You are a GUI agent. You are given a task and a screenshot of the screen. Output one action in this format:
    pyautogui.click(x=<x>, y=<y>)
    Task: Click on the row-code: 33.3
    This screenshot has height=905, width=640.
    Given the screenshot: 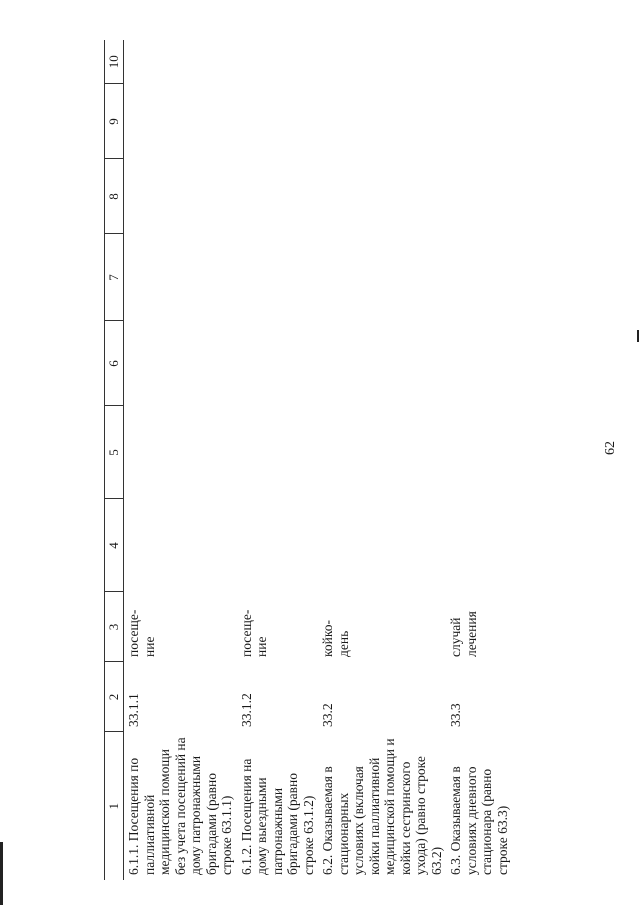 What is the action you would take?
    pyautogui.click(x=455, y=715)
    